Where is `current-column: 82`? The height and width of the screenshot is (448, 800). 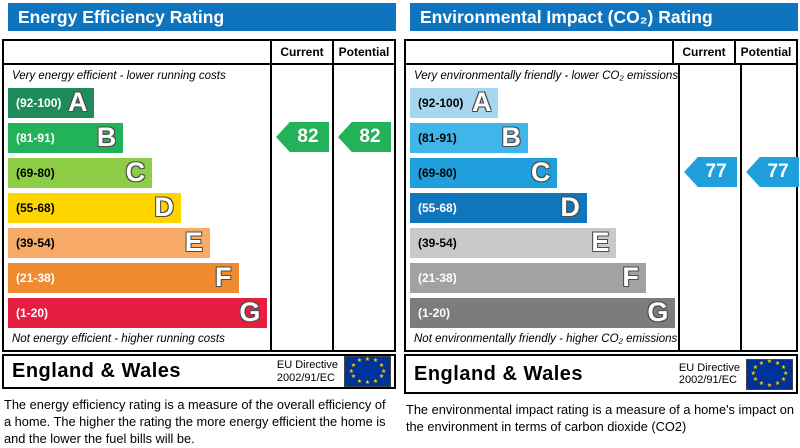 current-column: 82 is located at coordinates (301, 207).